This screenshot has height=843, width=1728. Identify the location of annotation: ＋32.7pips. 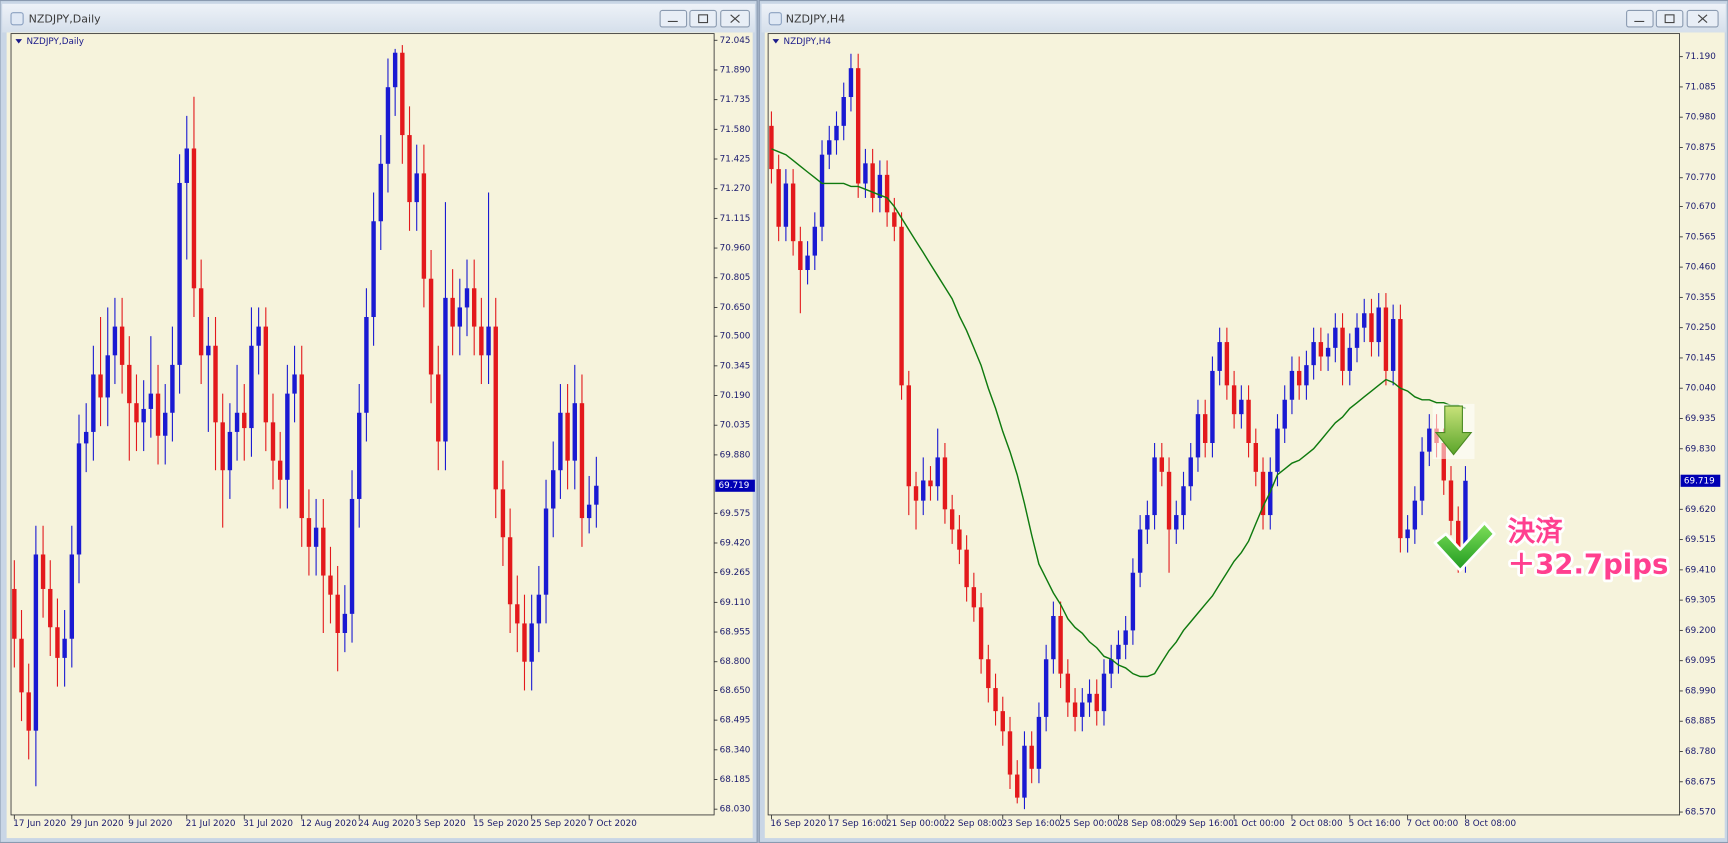
(1588, 565).